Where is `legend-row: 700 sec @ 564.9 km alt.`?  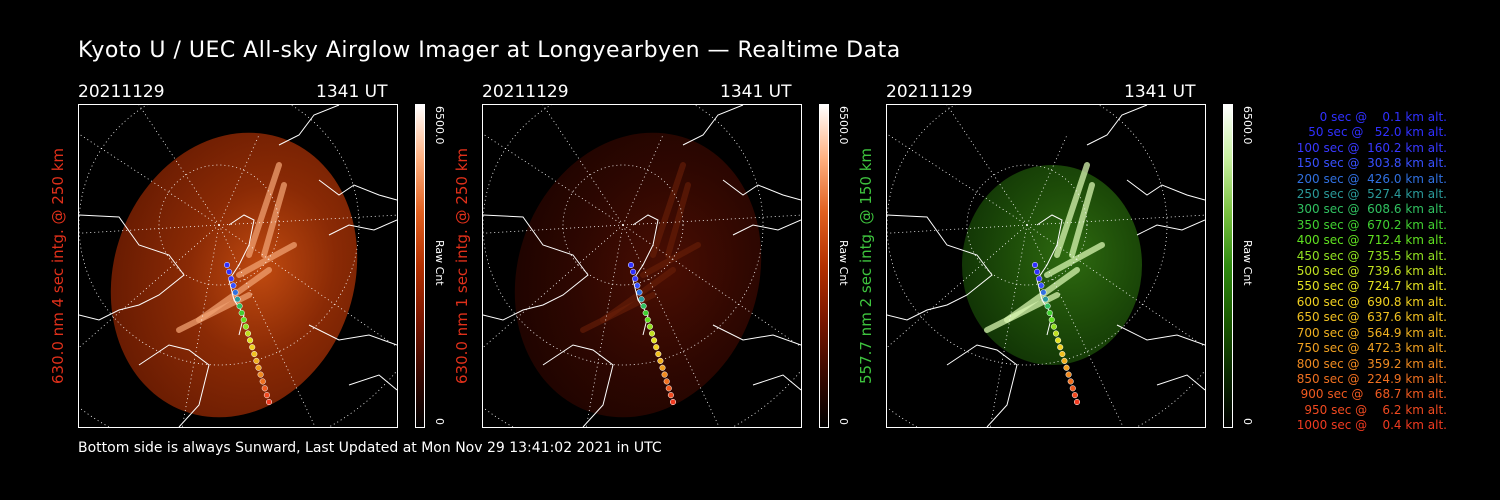 legend-row: 700 sec @ 564.9 km alt. is located at coordinates (1369, 332).